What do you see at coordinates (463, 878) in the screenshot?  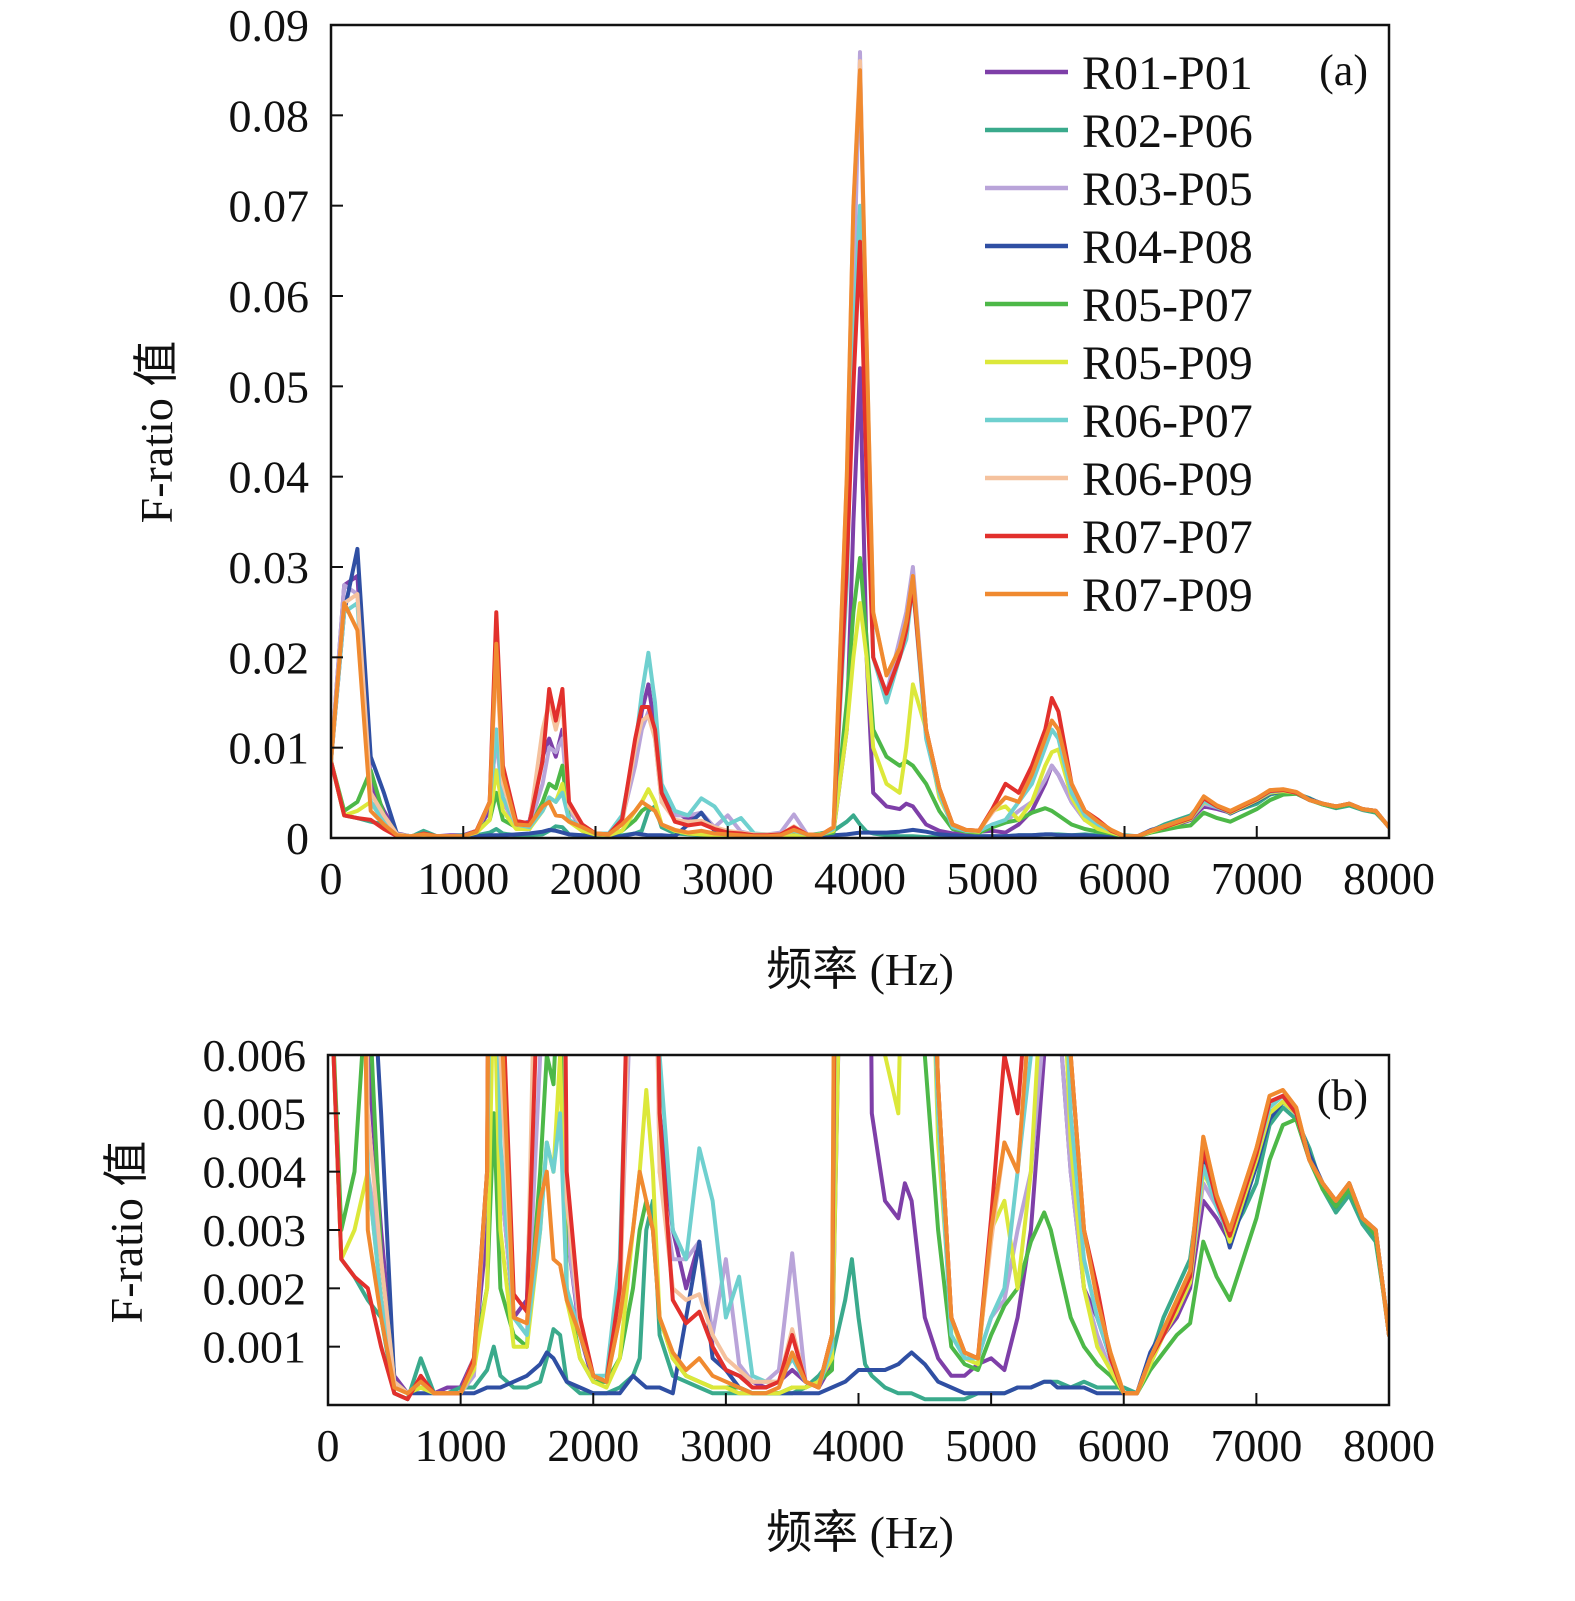 I see `panel-a-x-tick-label: 1000` at bounding box center [463, 878].